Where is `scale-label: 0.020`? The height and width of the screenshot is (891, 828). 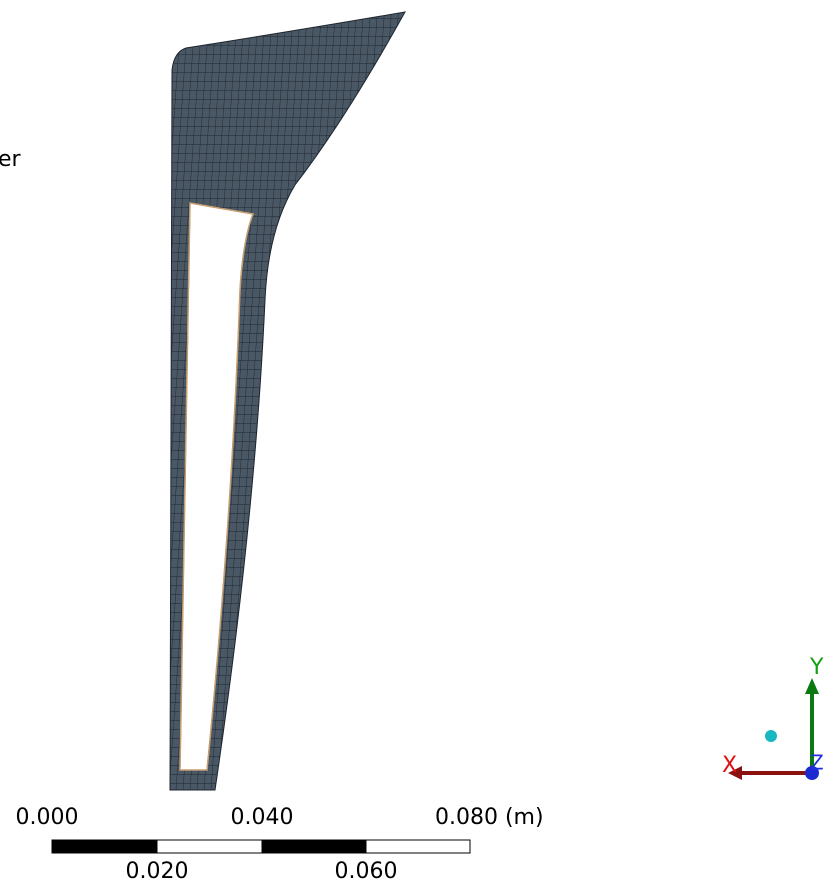 scale-label: 0.020 is located at coordinates (157, 871).